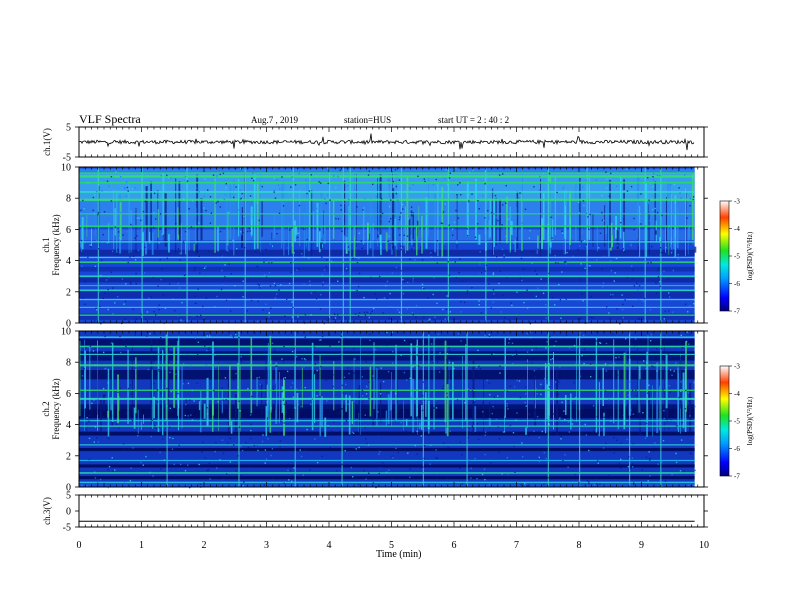  Describe the element at coordinates (393, 545) in the screenshot. I see `time-axis: 0 1 2 3 4 5 6 7 8 9 10` at that location.